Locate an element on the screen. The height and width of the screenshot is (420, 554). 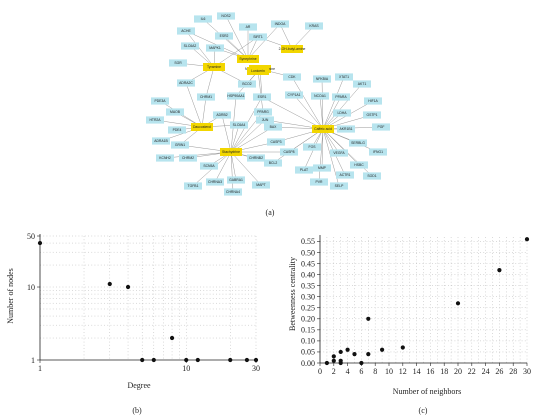
target-node-label: ADRA1B is located at coordinates (161, 141).